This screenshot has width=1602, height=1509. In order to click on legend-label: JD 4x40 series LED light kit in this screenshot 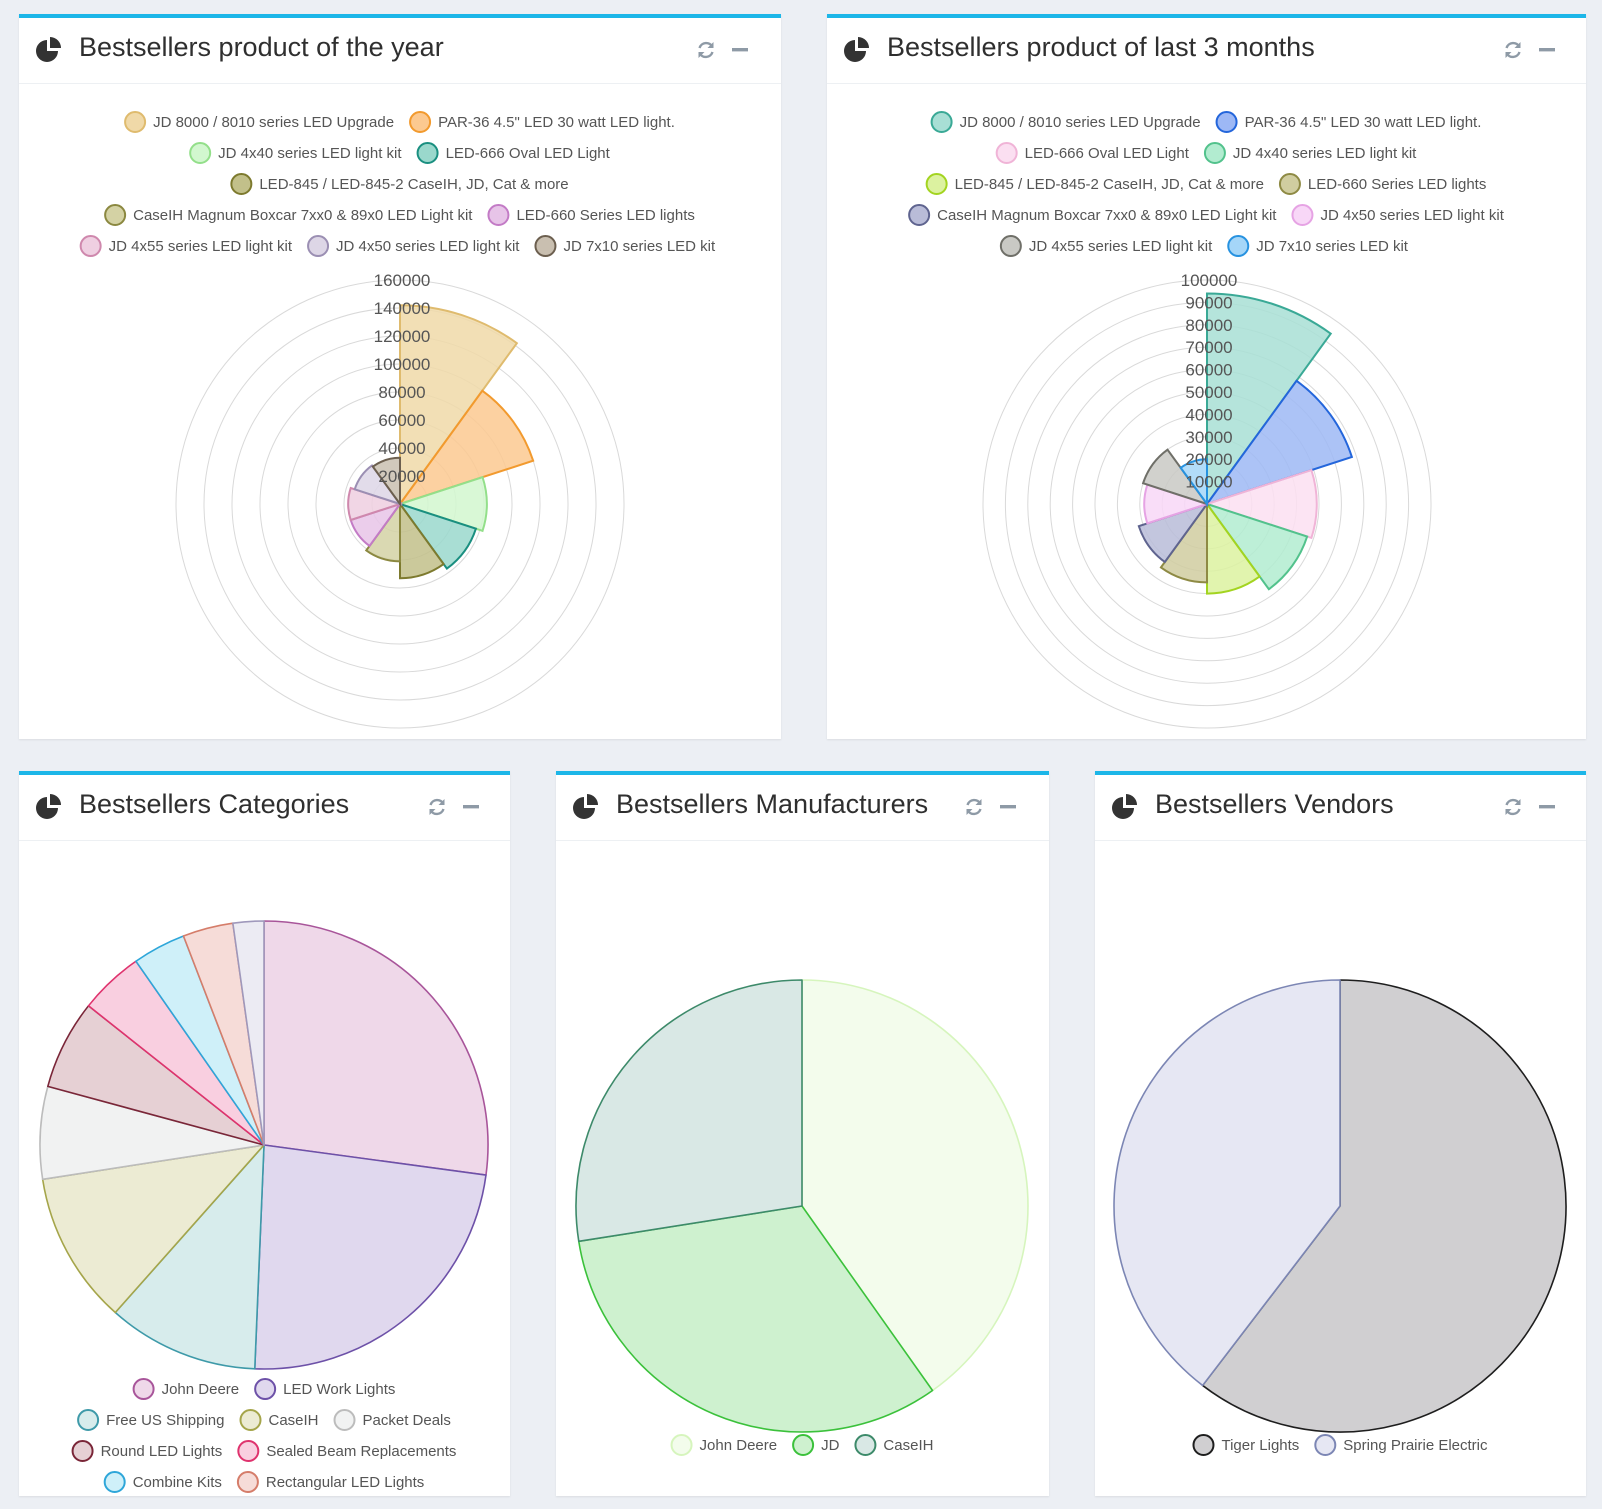, I will do `click(1325, 153)`.